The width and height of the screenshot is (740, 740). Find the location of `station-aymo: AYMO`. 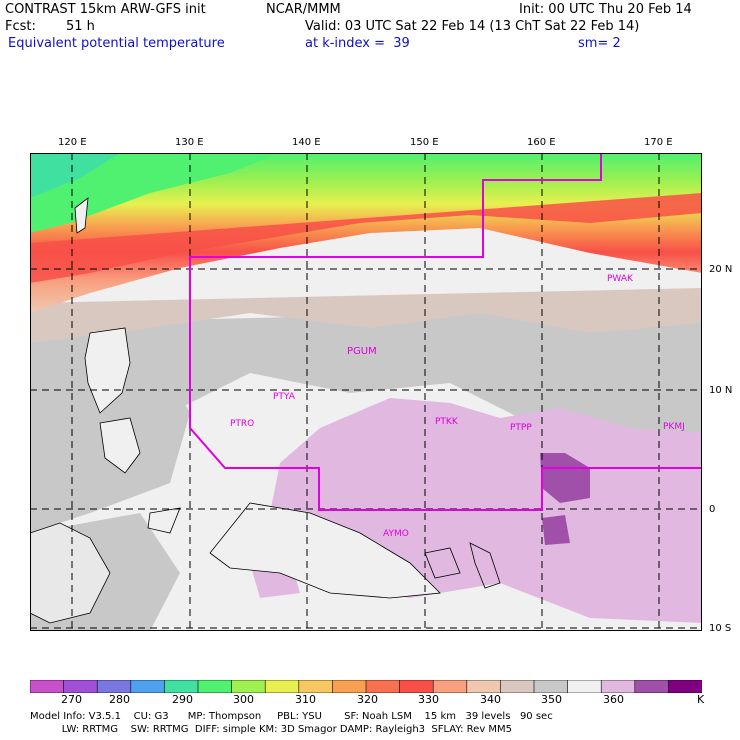

station-aymo: AYMO is located at coordinates (396, 534).